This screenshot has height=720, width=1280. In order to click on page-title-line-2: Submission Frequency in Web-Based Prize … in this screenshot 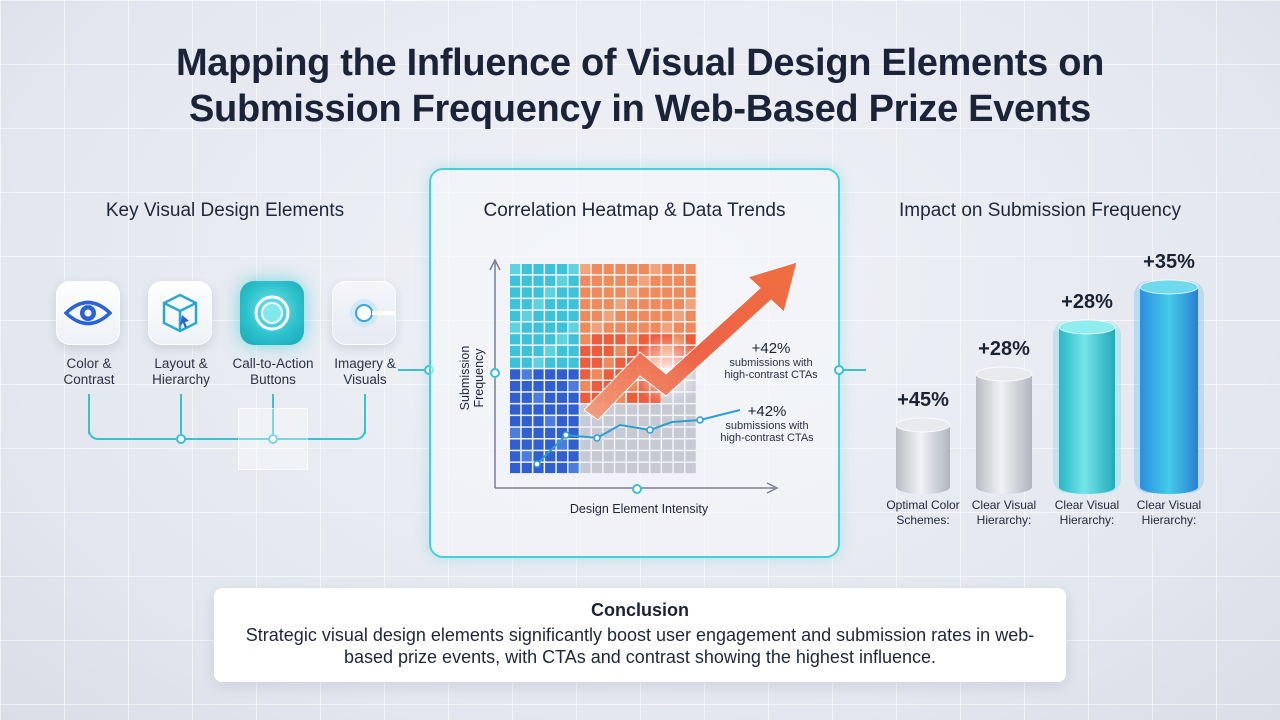, I will do `click(640, 109)`.